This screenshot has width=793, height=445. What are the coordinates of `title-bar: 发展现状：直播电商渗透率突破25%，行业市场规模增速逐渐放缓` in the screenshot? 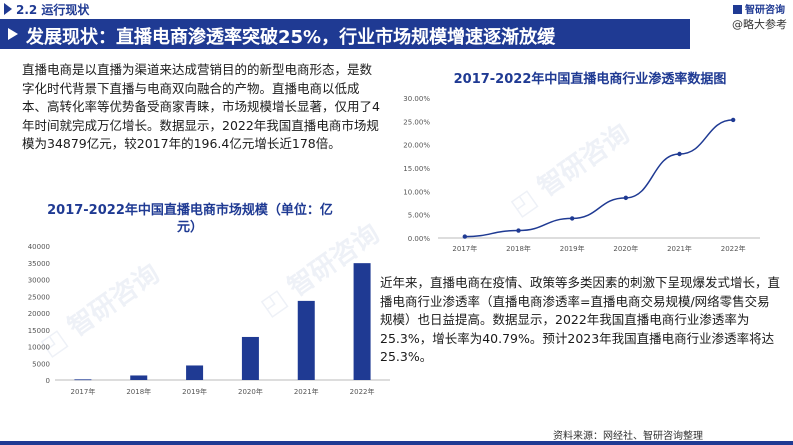 It's located at (345, 34).